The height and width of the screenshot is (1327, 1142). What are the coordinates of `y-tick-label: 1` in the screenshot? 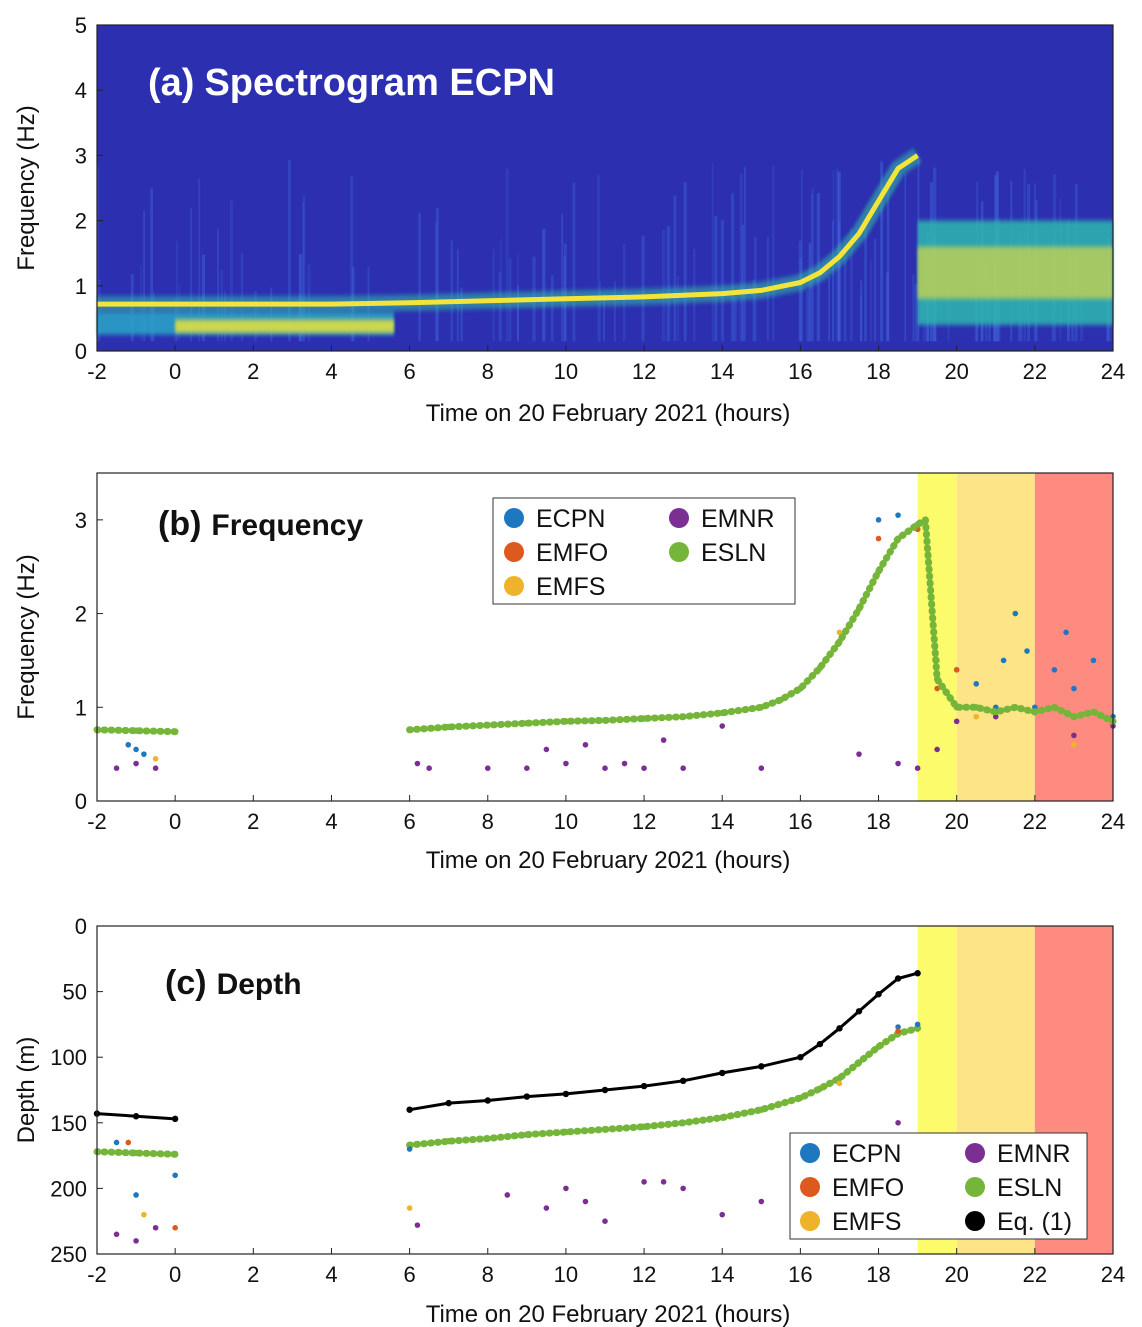 It's located at (81, 286).